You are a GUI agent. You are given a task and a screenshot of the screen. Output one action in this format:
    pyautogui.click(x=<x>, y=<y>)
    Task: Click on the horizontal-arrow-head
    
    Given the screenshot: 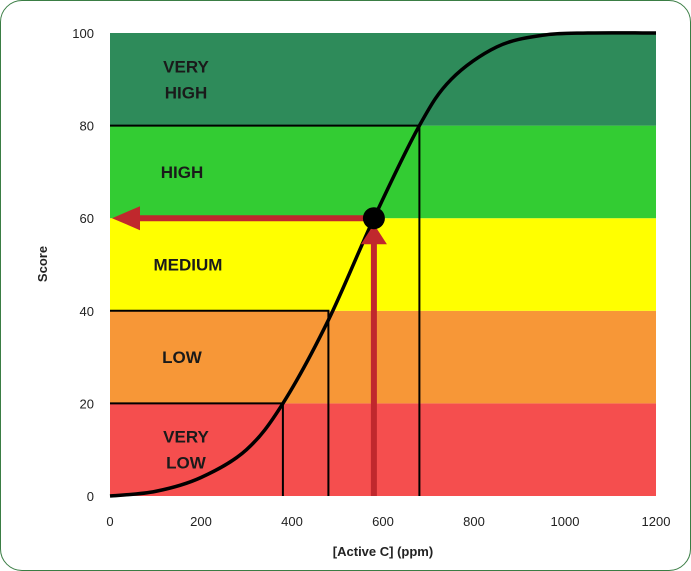 What is the action you would take?
    pyautogui.click(x=126, y=218)
    